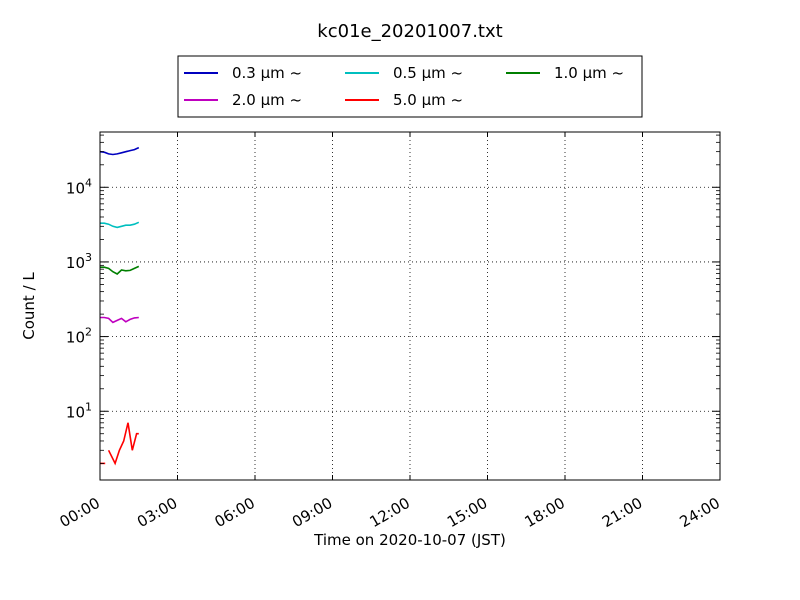 This screenshot has width=800, height=600. Describe the element at coordinates (409, 540) in the screenshot. I see `x-axis-label: Time on 2020-10-07 (JST)` at that location.